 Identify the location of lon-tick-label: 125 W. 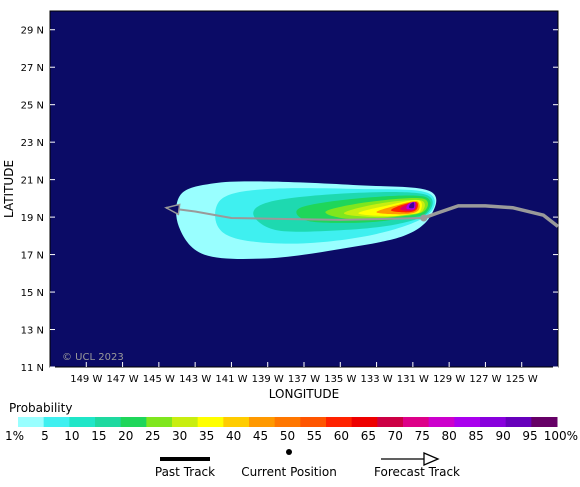
(522, 379).